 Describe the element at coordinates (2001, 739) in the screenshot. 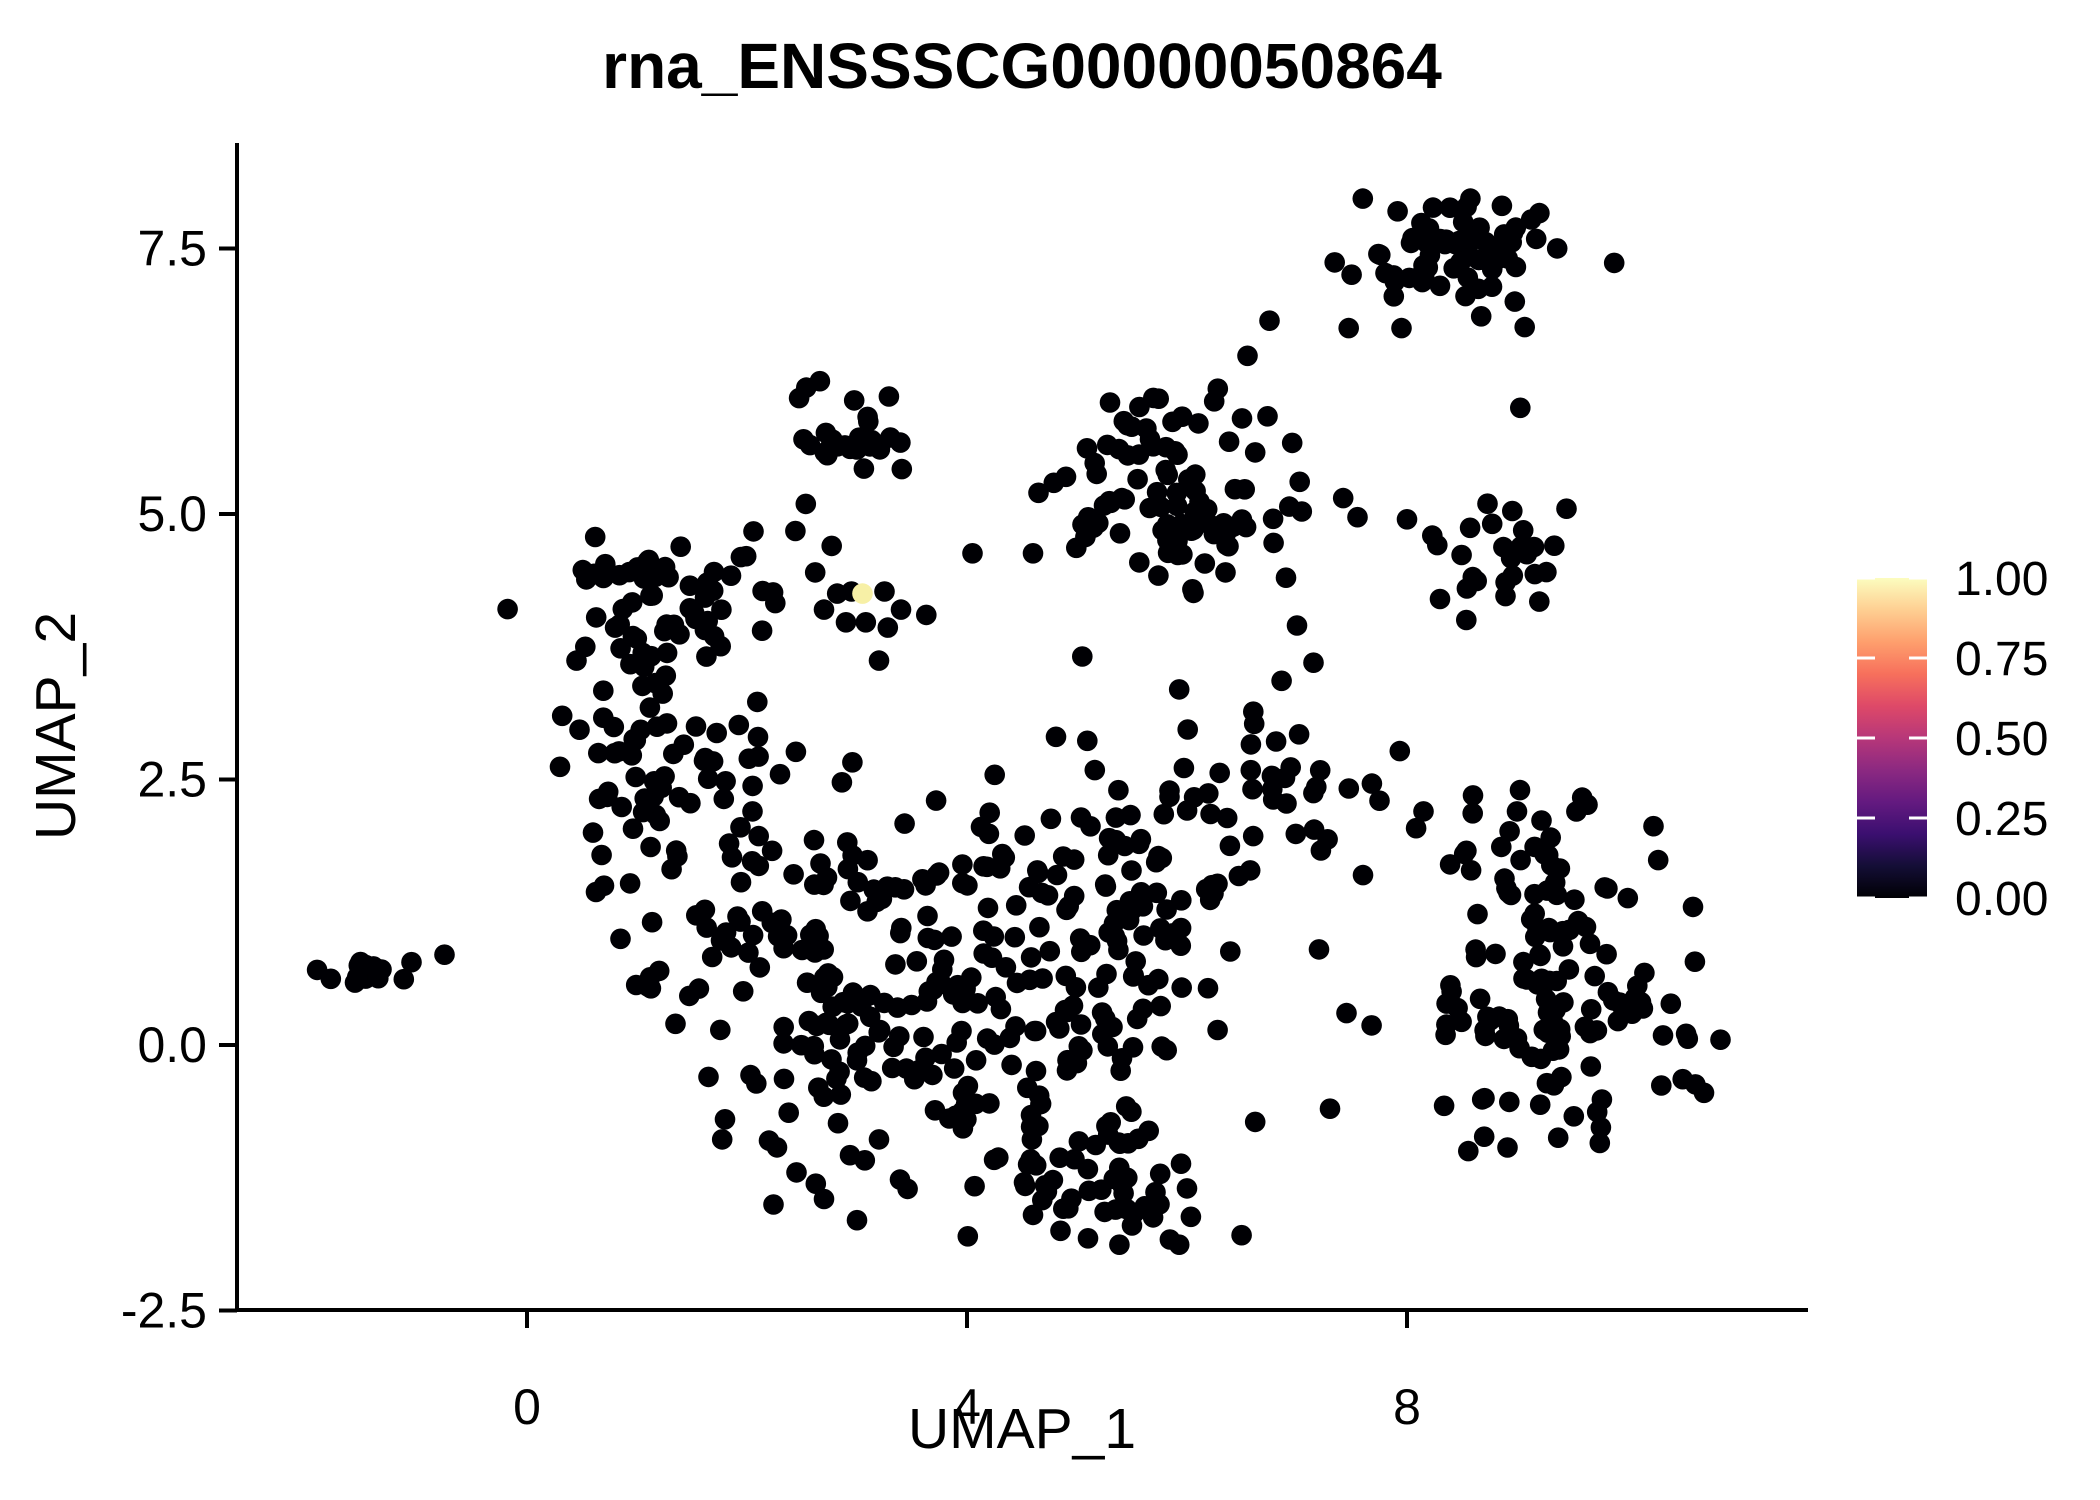

I see `colorbar-tick-label: 0.50` at that location.